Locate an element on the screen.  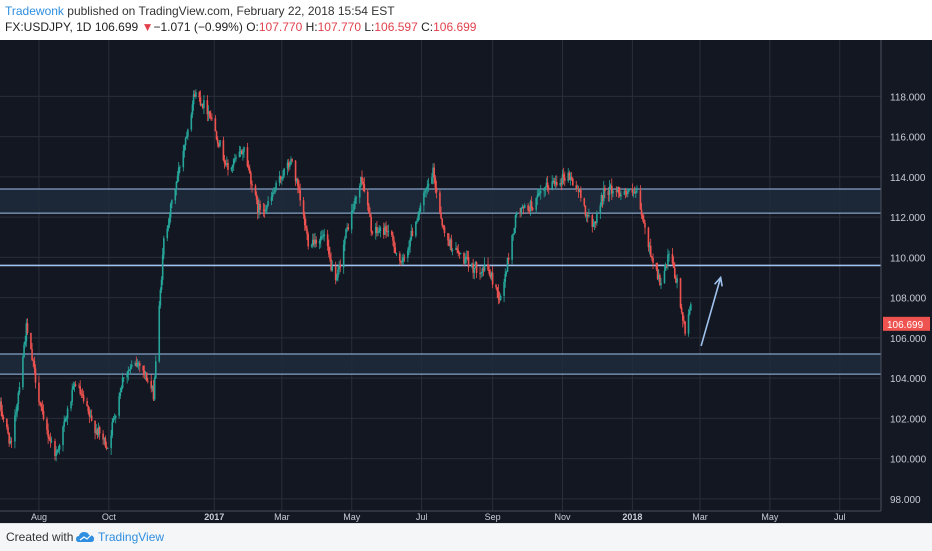
price-axis is located at coordinates (906, 281).